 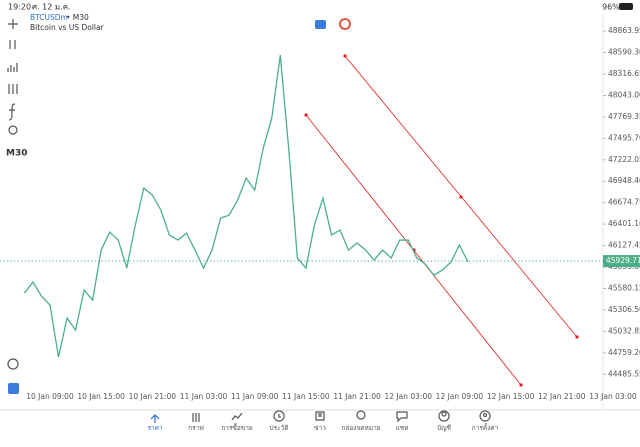 I want to click on x-tick-label: 11 Jan 15:00, so click(x=306, y=396).